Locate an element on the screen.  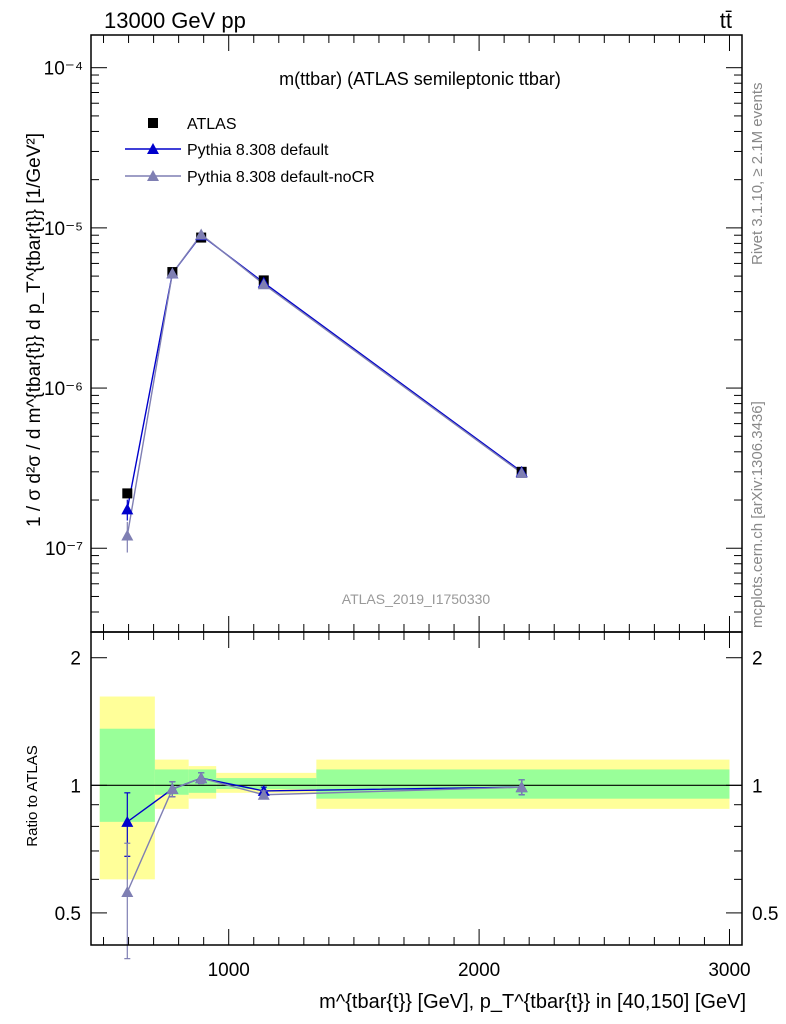
ratio-y-tick-label-right: 0.5 is located at coordinates (765, 914).